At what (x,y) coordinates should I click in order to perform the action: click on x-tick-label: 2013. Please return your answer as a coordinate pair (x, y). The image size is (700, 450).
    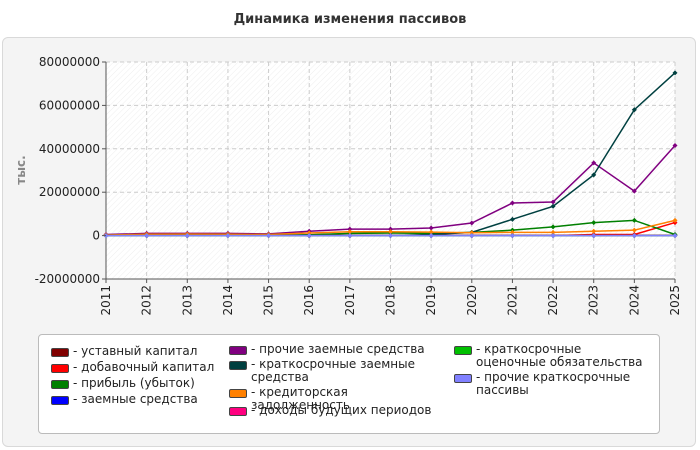
    Looking at the image, I should click on (187, 300).